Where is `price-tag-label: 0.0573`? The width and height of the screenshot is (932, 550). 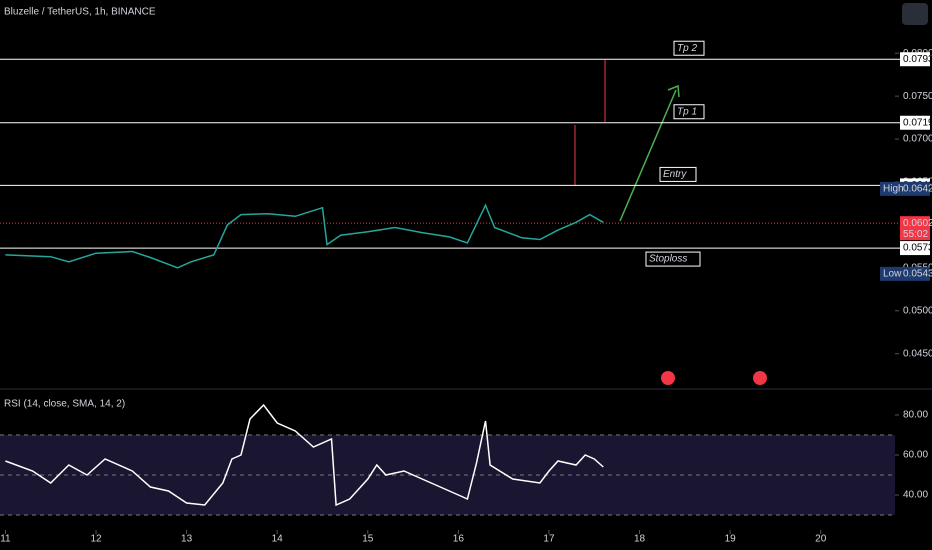
price-tag-label: 0.0573 is located at coordinates (917, 248).